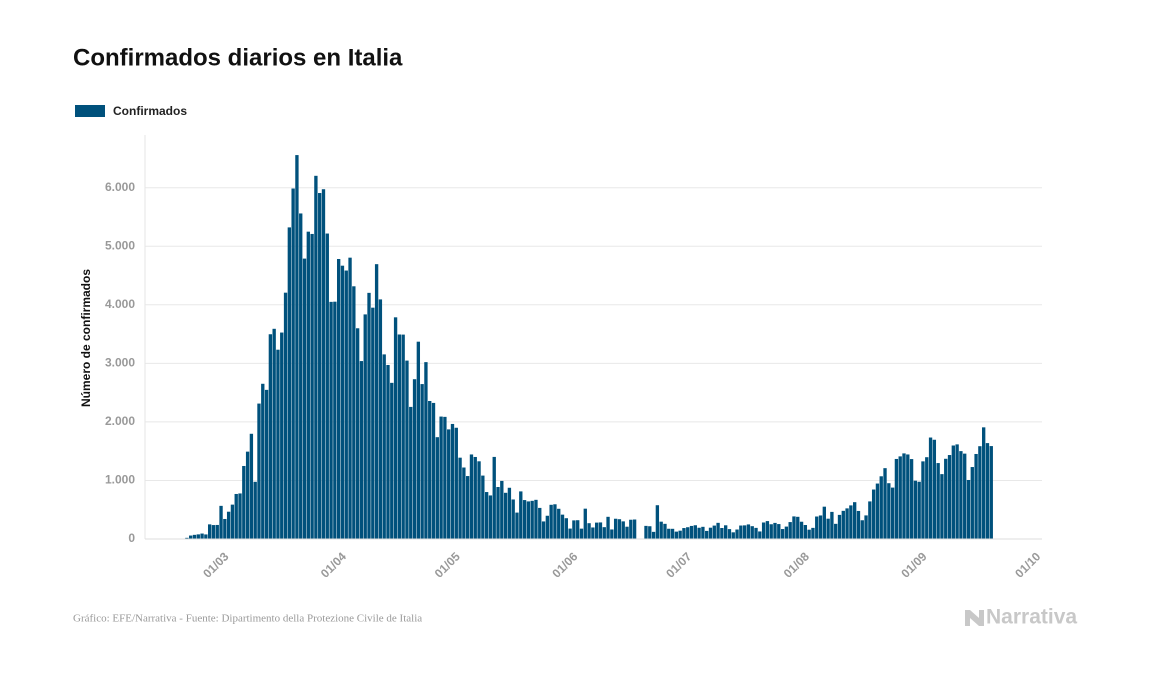 Image resolution: width=1157 pixels, height=674 pixels. I want to click on brand: Narrativa, so click(1031, 617).